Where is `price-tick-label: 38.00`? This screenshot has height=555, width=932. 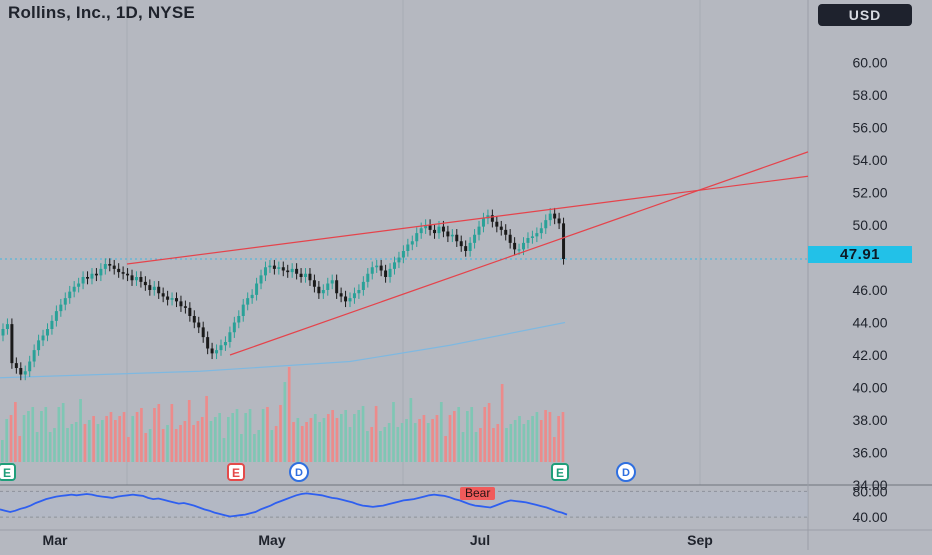
price-tick-label: 38.00 is located at coordinates (869, 420).